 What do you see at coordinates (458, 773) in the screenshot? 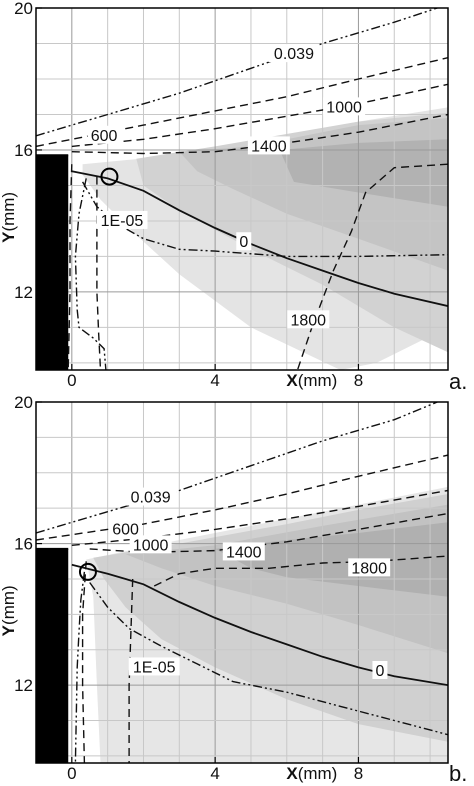
I see `panel-label: b.` at bounding box center [458, 773].